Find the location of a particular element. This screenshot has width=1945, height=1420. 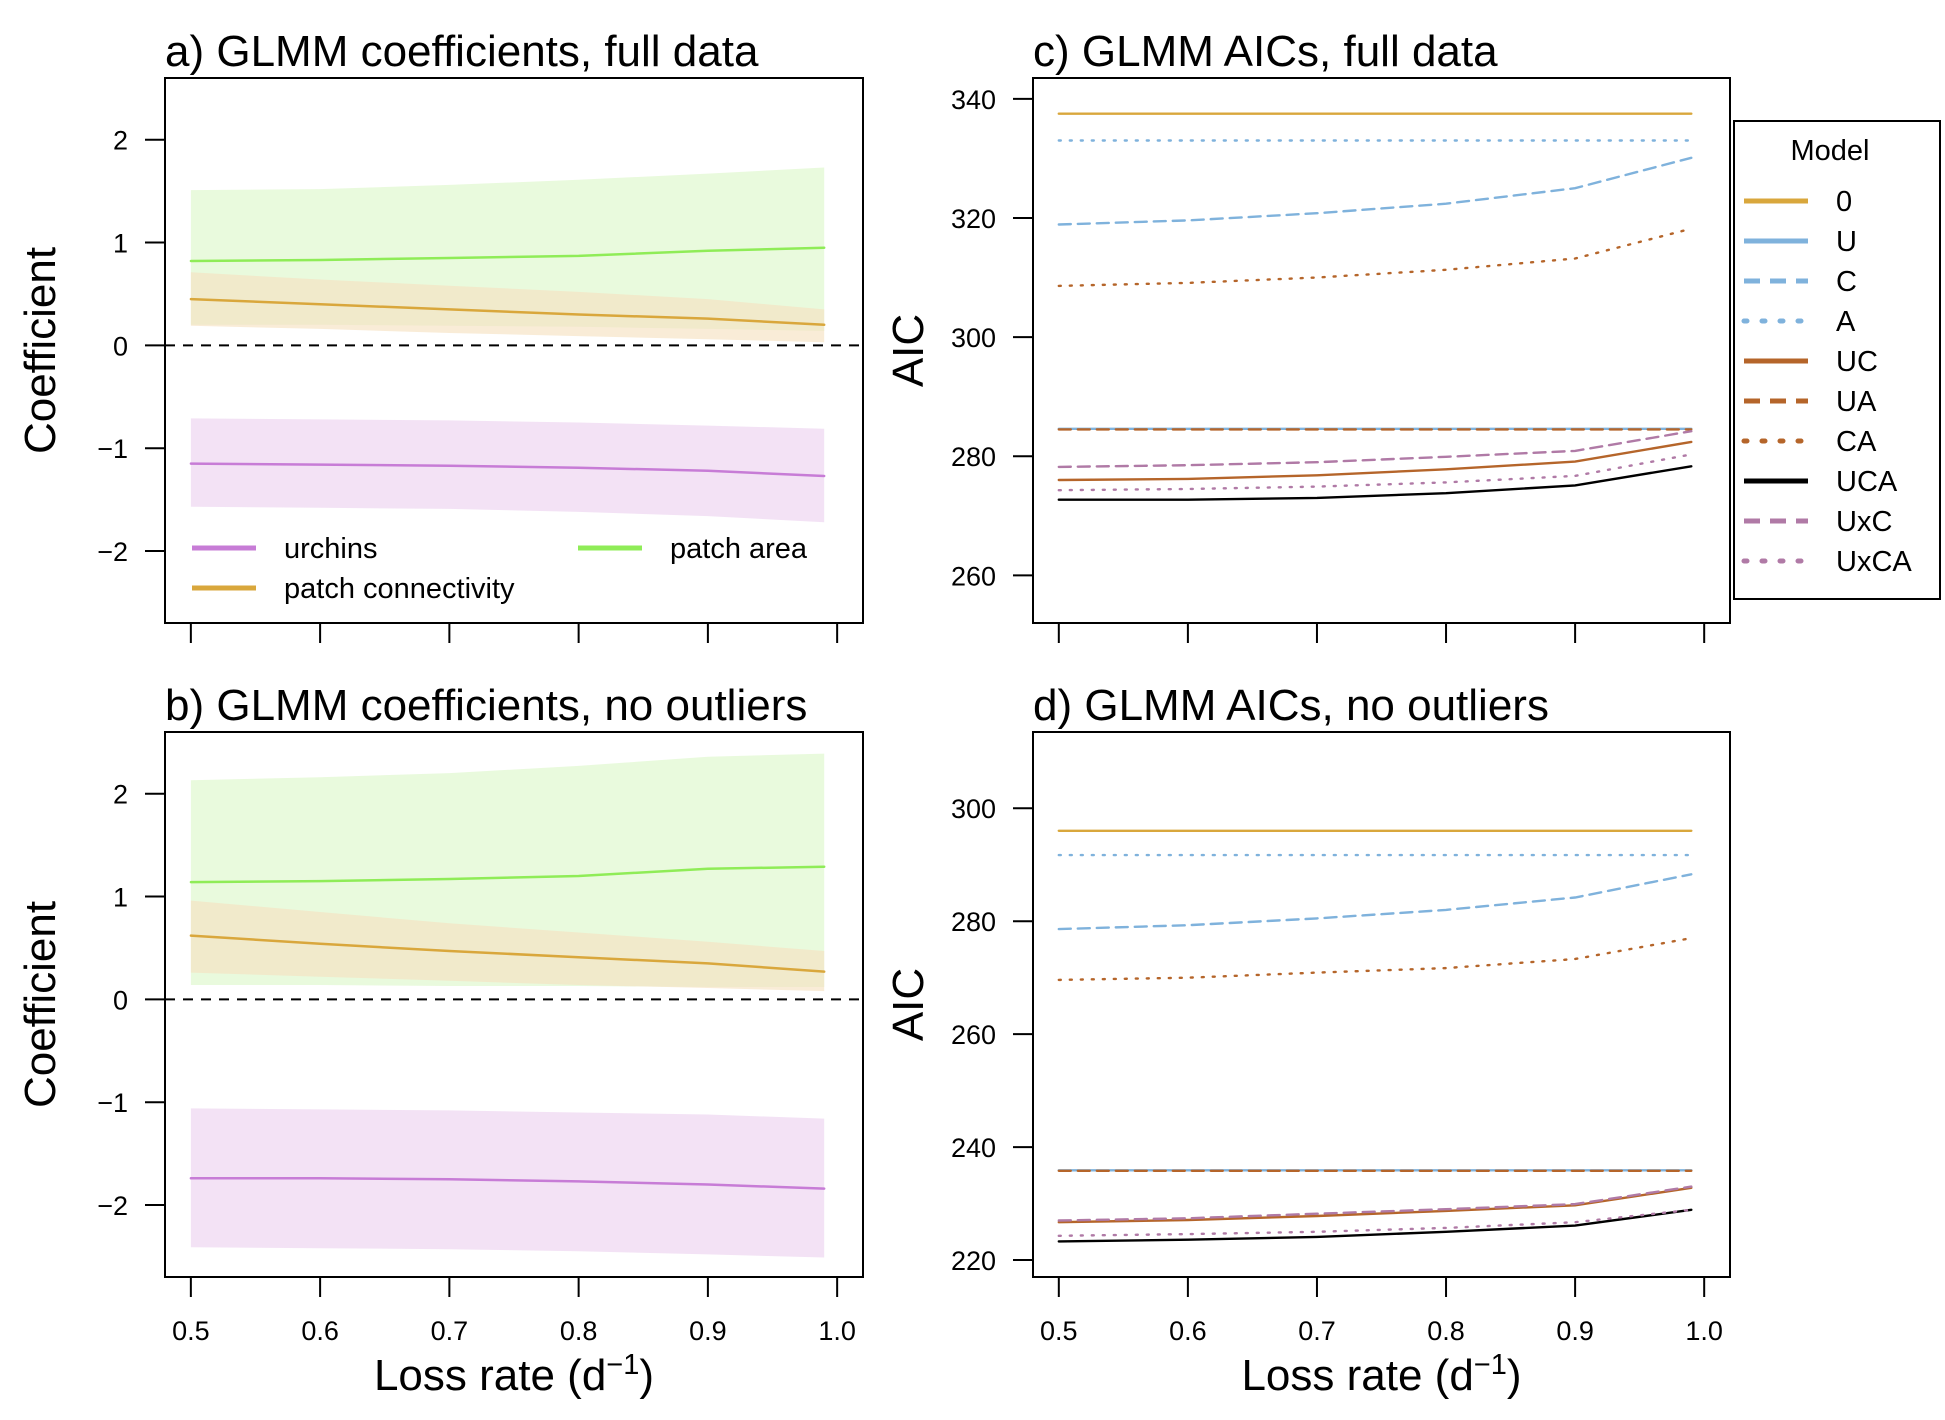

model-legend-label: U is located at coordinates (1846, 242).